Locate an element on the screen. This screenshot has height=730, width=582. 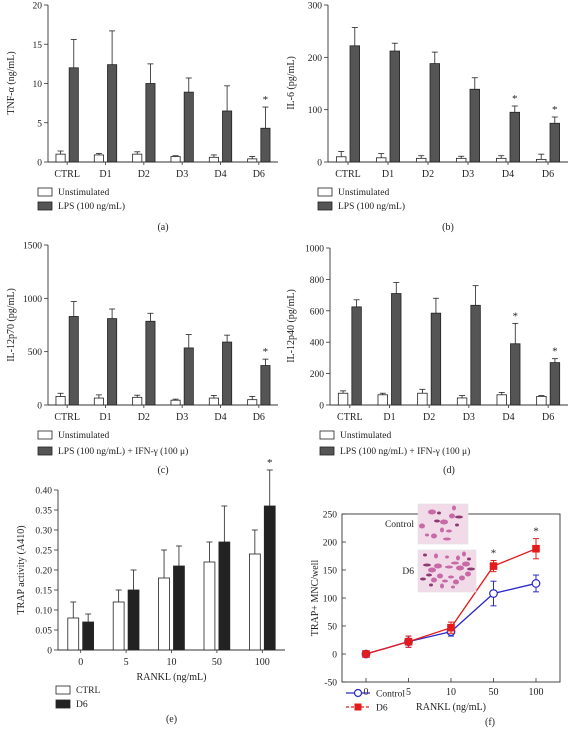
y-tick-label: -50 is located at coordinates (330, 684).